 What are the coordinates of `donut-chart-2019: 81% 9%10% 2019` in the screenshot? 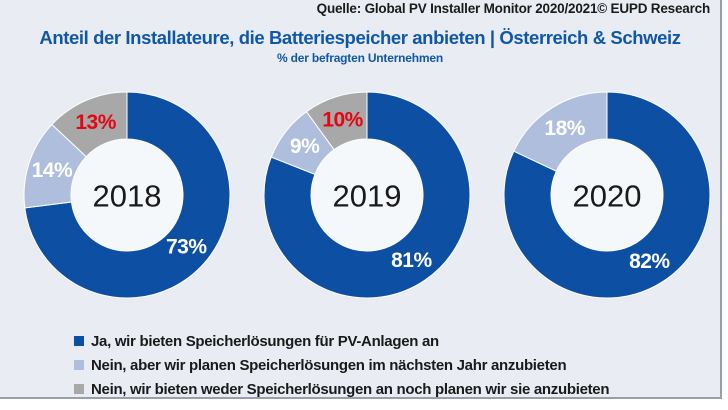 It's located at (367, 195).